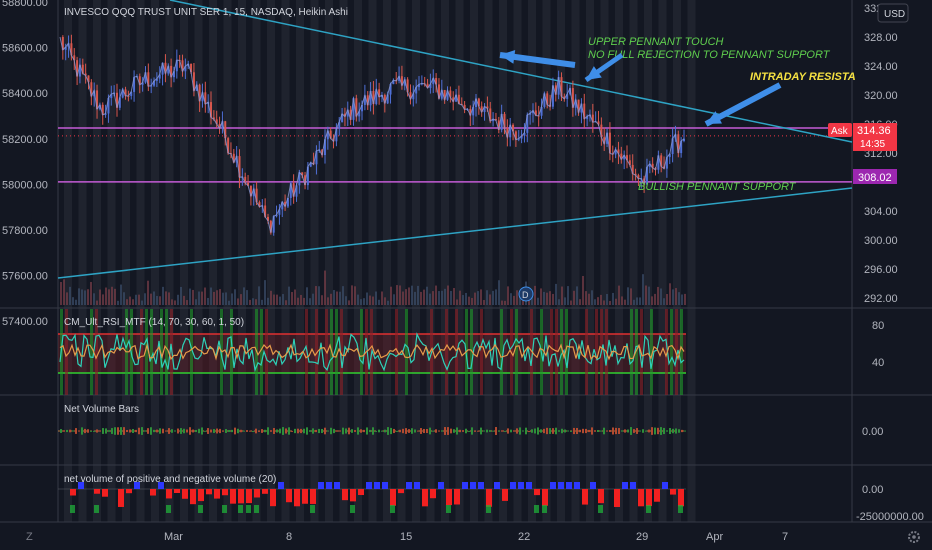  Describe the element at coordinates (25, 231) in the screenshot. I see `left-axis-label: 57800.00` at that location.